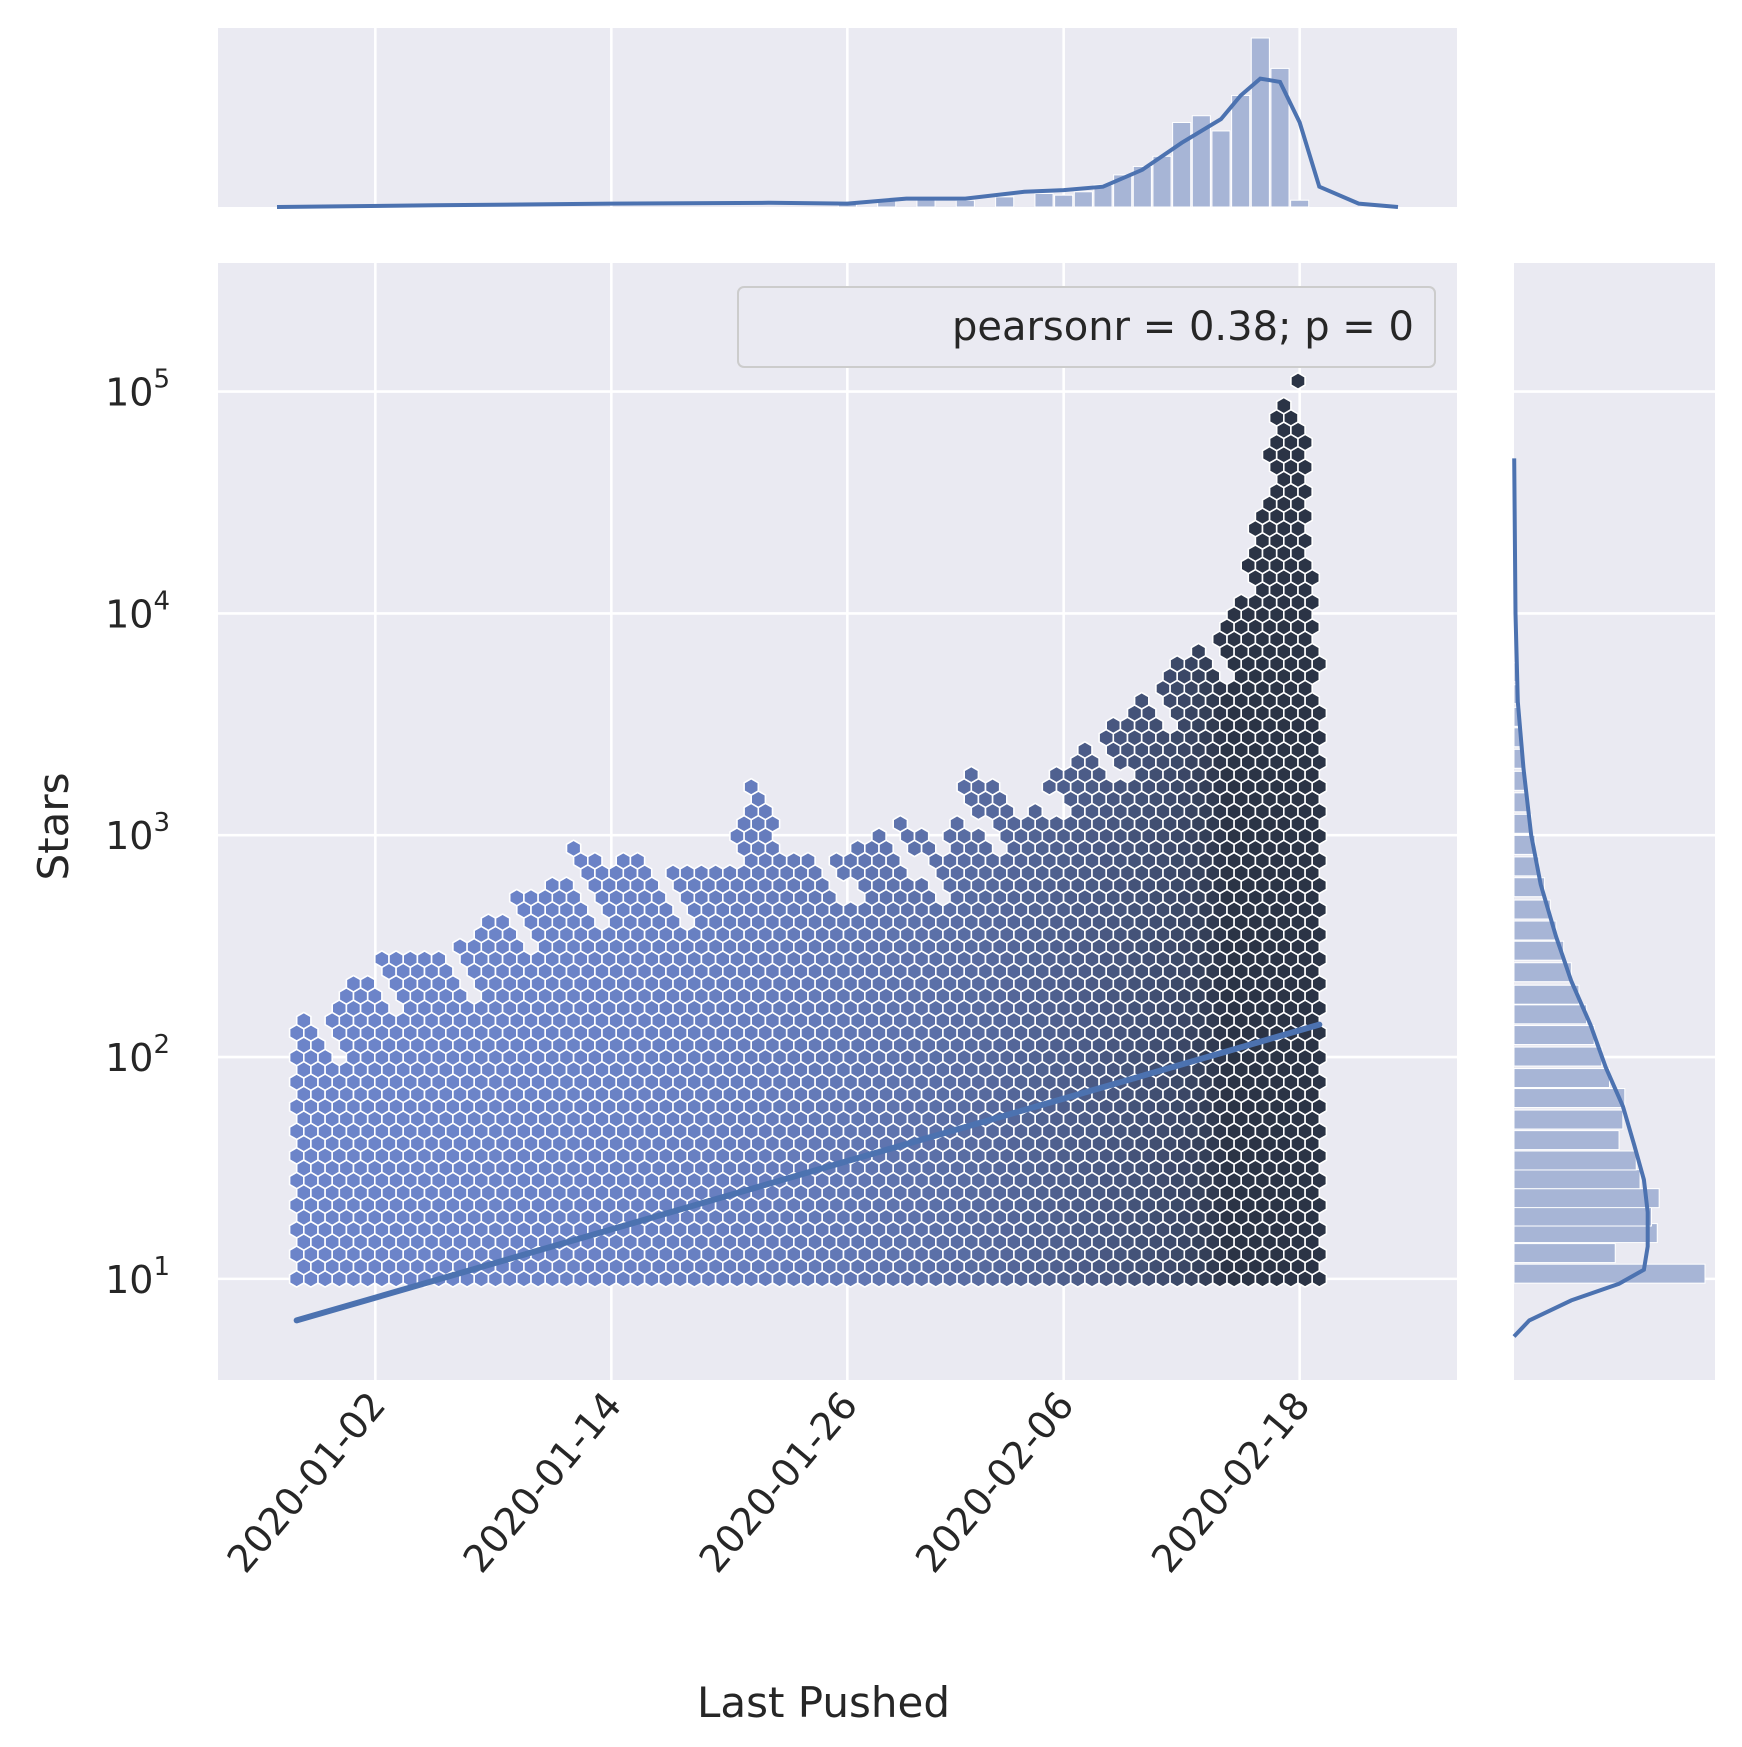 The image size is (1742, 1747). Describe the element at coordinates (1073, 122) in the screenshot. I see `x-marginal-histogram` at that location.